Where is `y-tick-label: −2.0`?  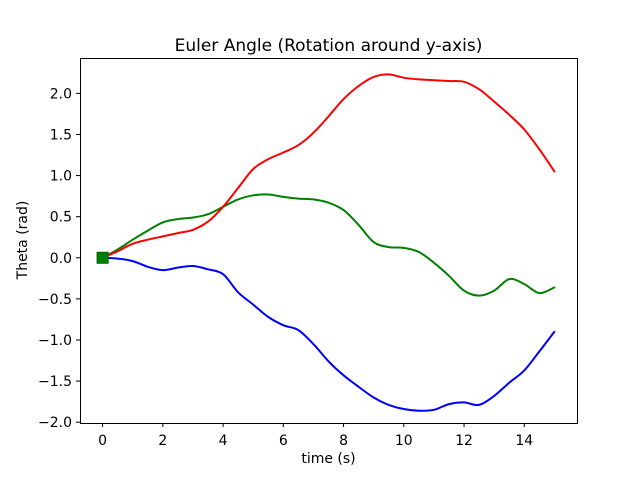 y-tick-label: −2.0 is located at coordinates (55, 423).